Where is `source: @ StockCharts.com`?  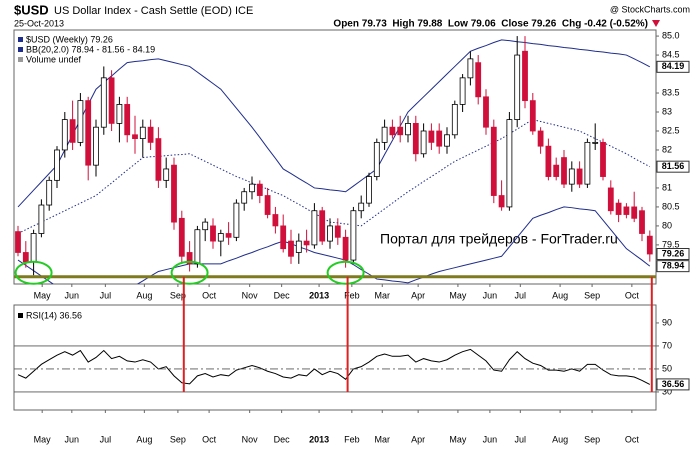 source: @ StockCharts.com is located at coordinates (650, 9).